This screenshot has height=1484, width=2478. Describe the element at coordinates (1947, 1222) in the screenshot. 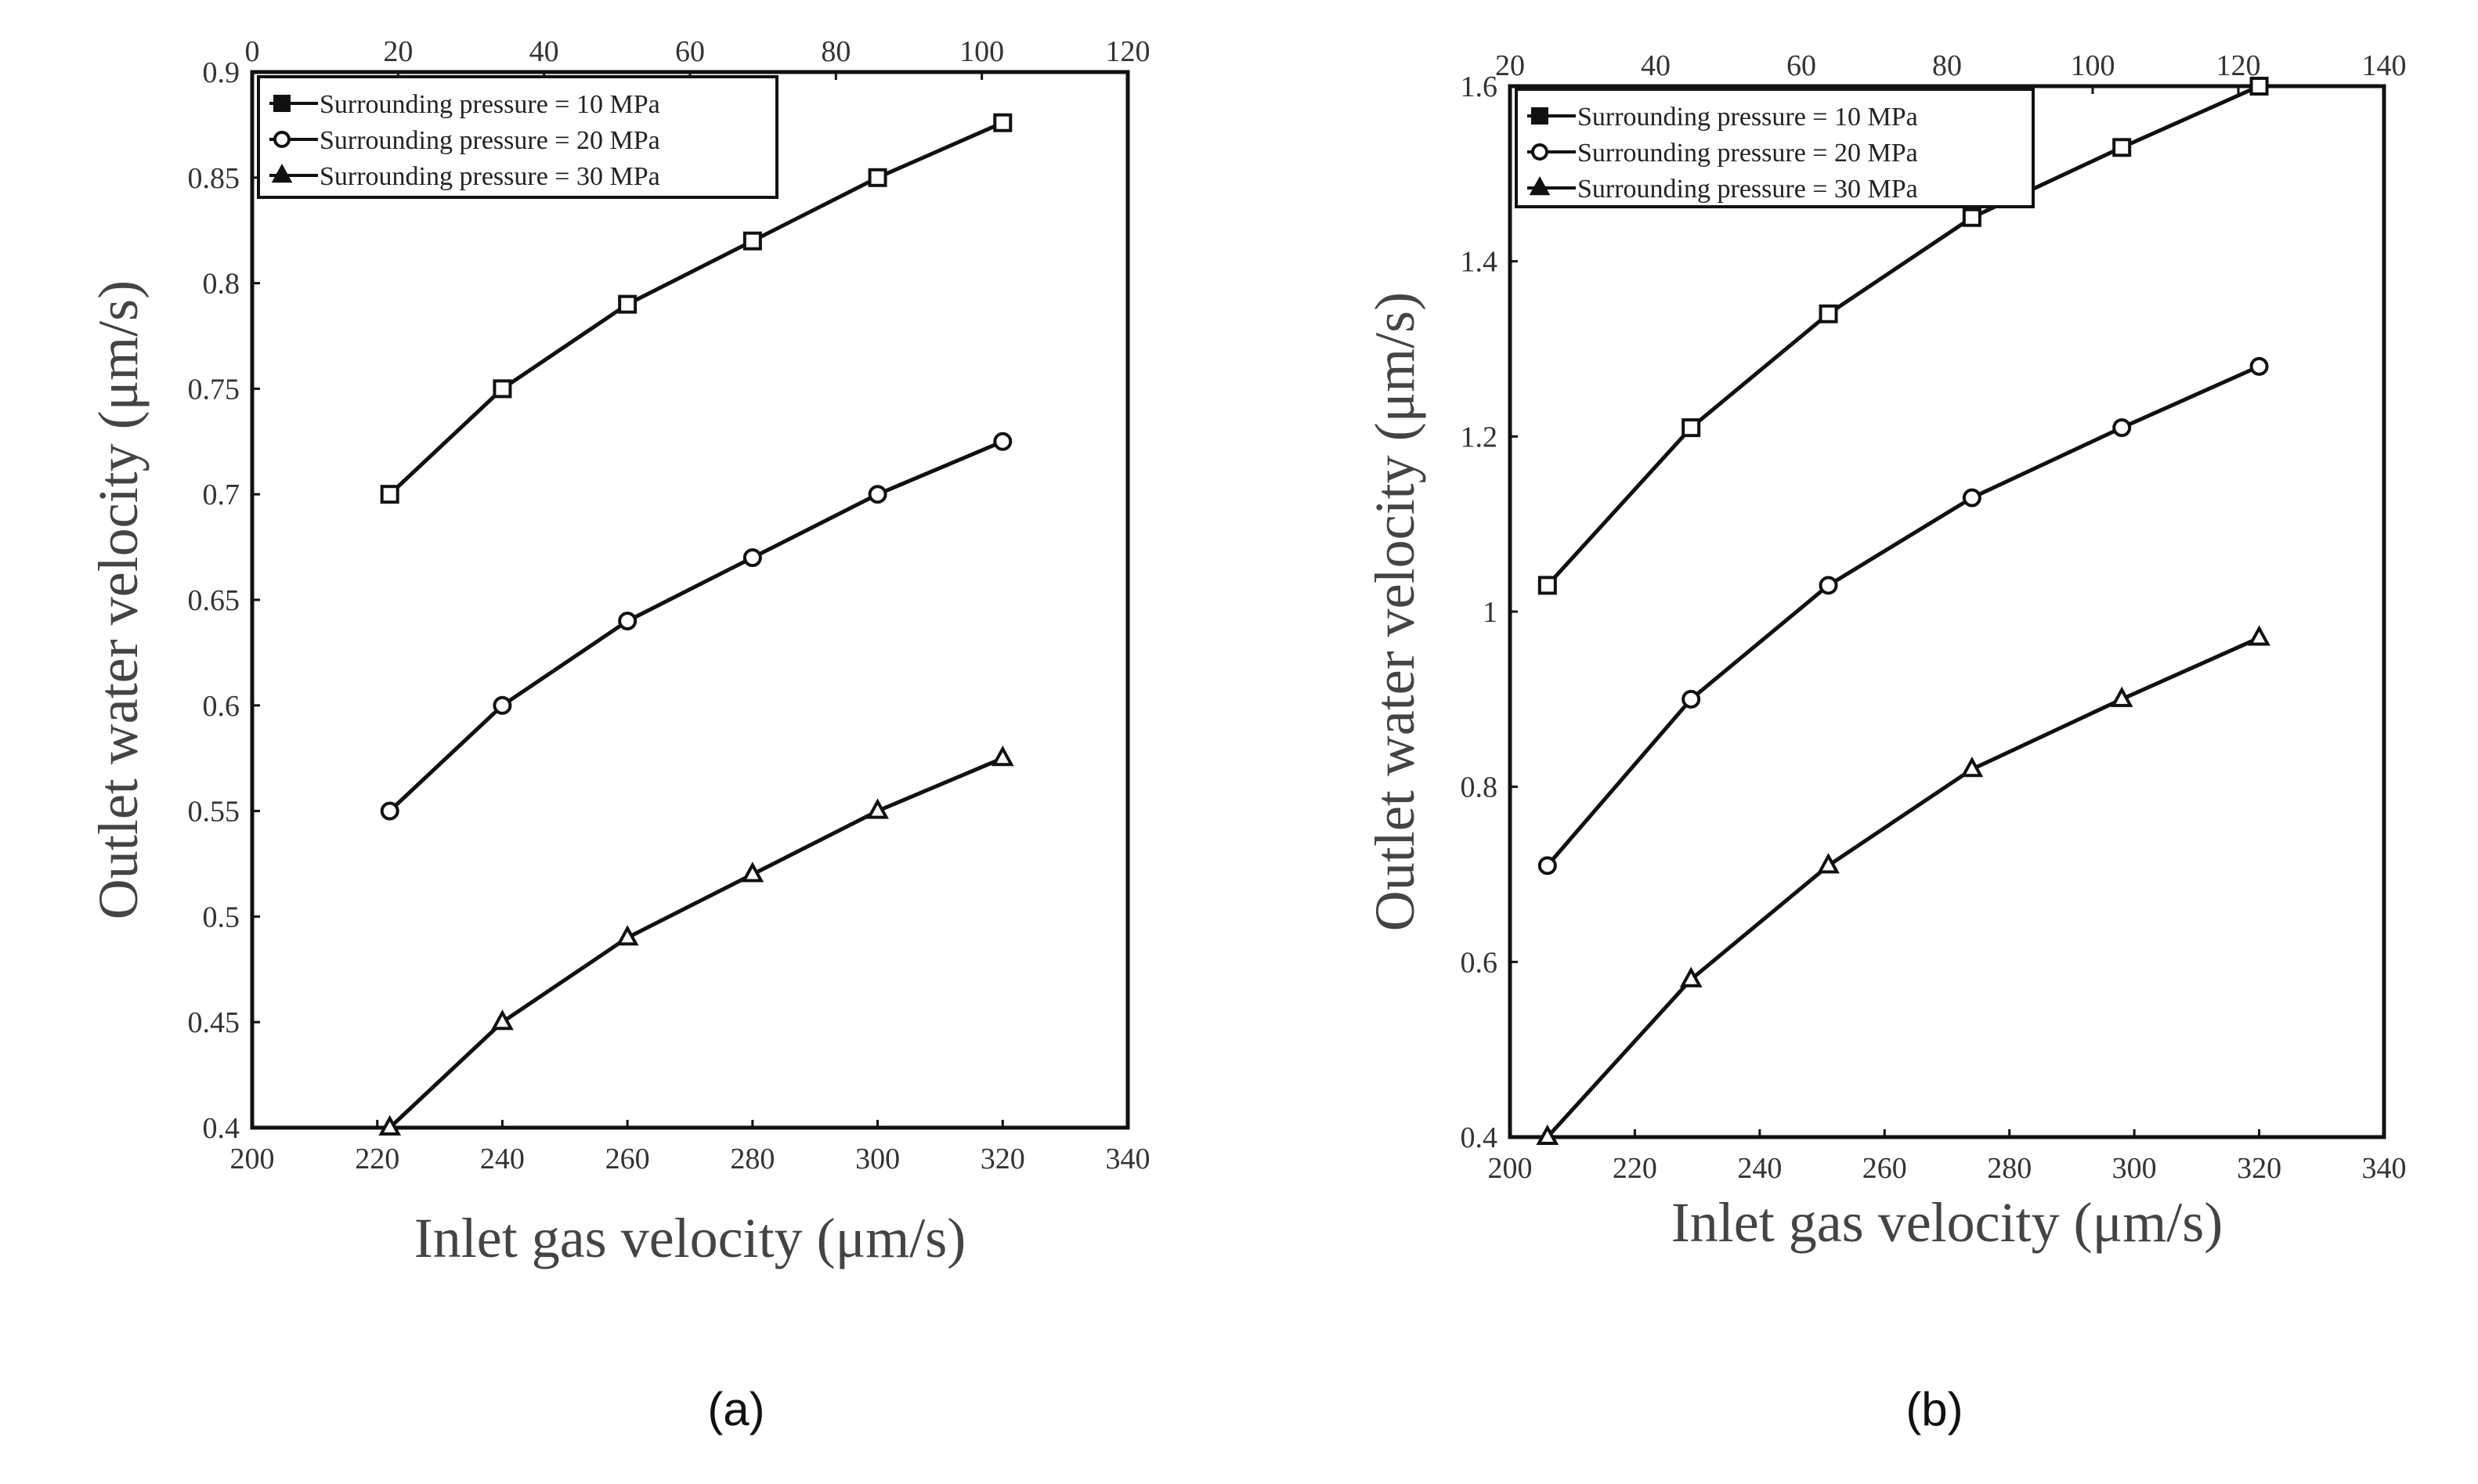

I see `x-axis-title-b: Inlet gas velocity (μm/s)` at that location.